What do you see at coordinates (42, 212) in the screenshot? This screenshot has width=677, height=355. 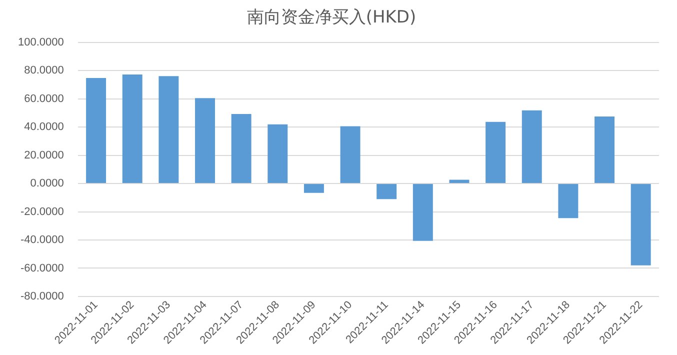 I see `y-tick-label: -20.0000` at bounding box center [42, 212].